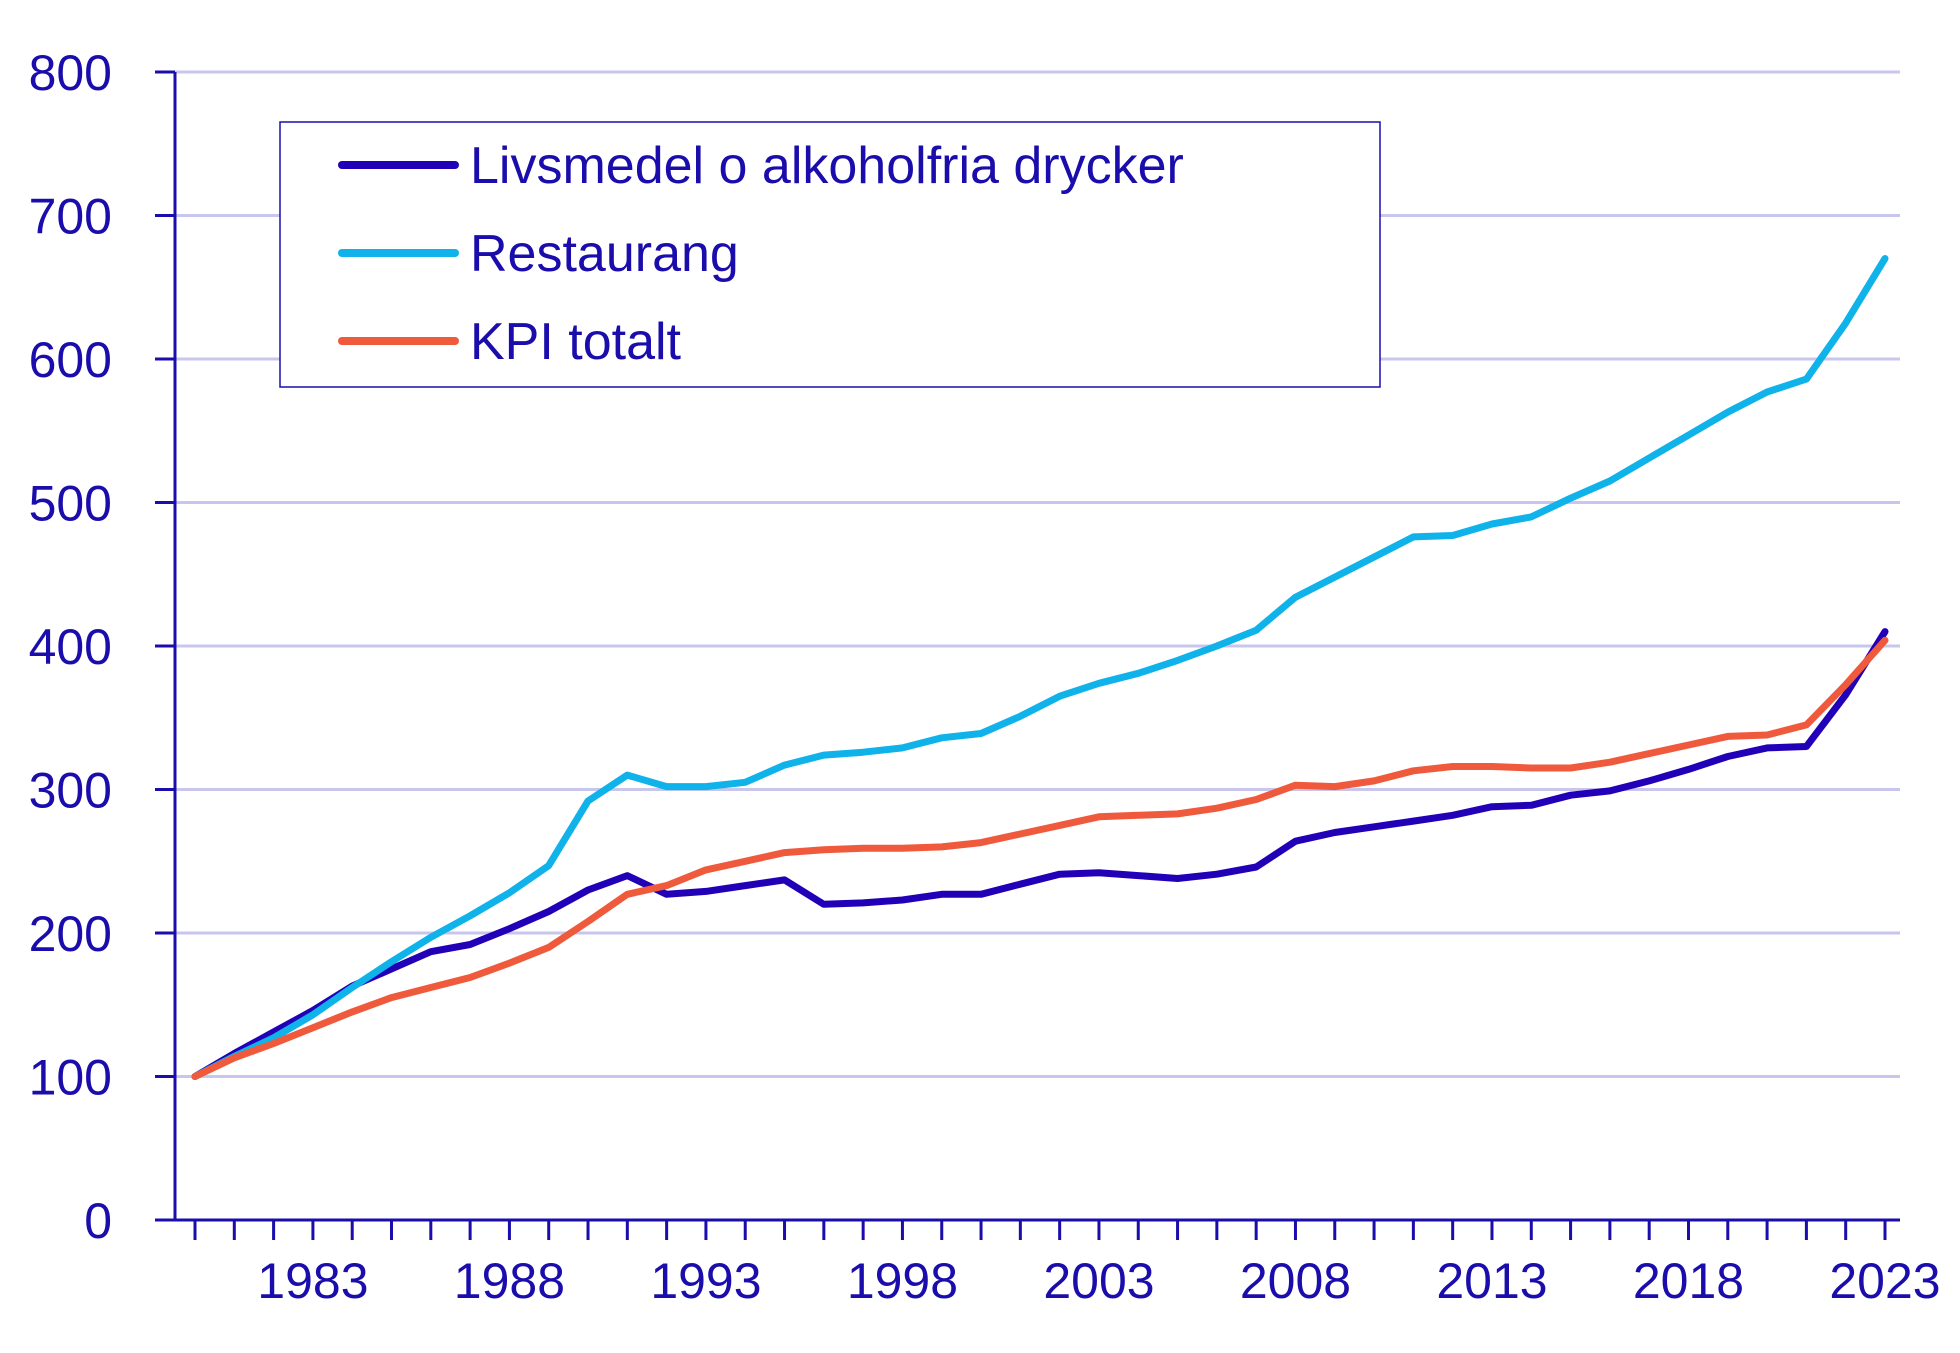 Image resolution: width=1960 pixels, height=1353 pixels. I want to click on legend-box, so click(830, 254).